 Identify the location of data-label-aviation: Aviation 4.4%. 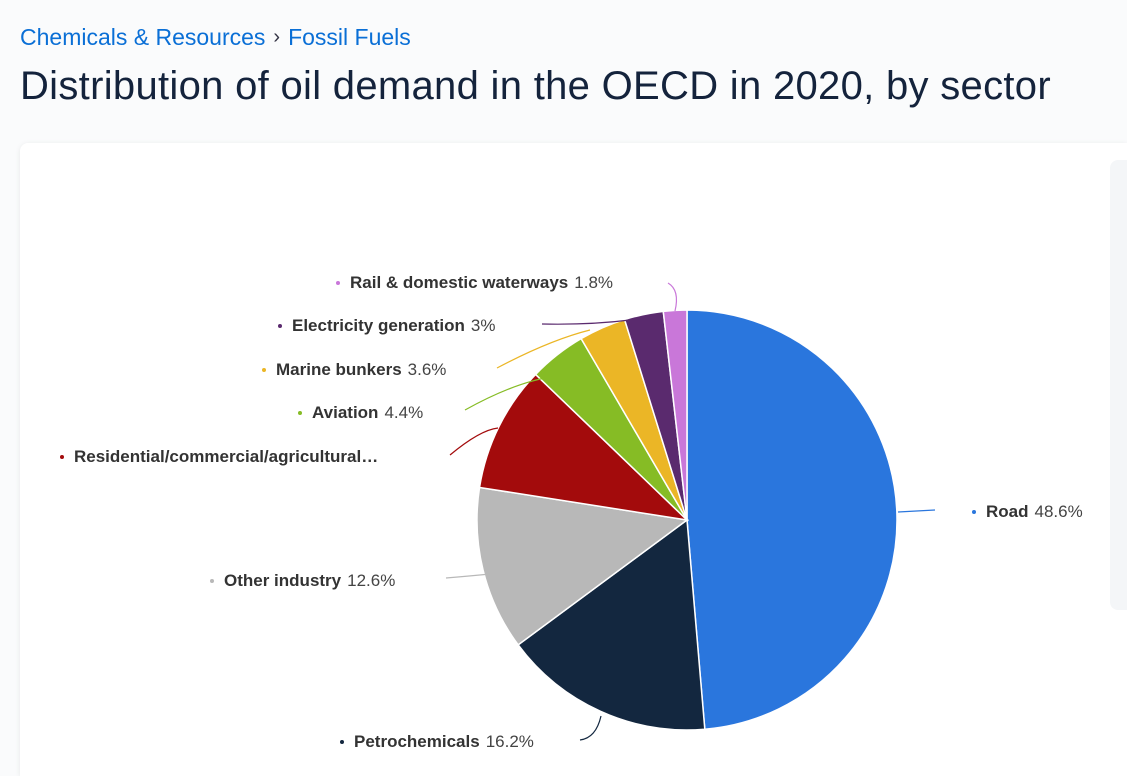
(360, 412).